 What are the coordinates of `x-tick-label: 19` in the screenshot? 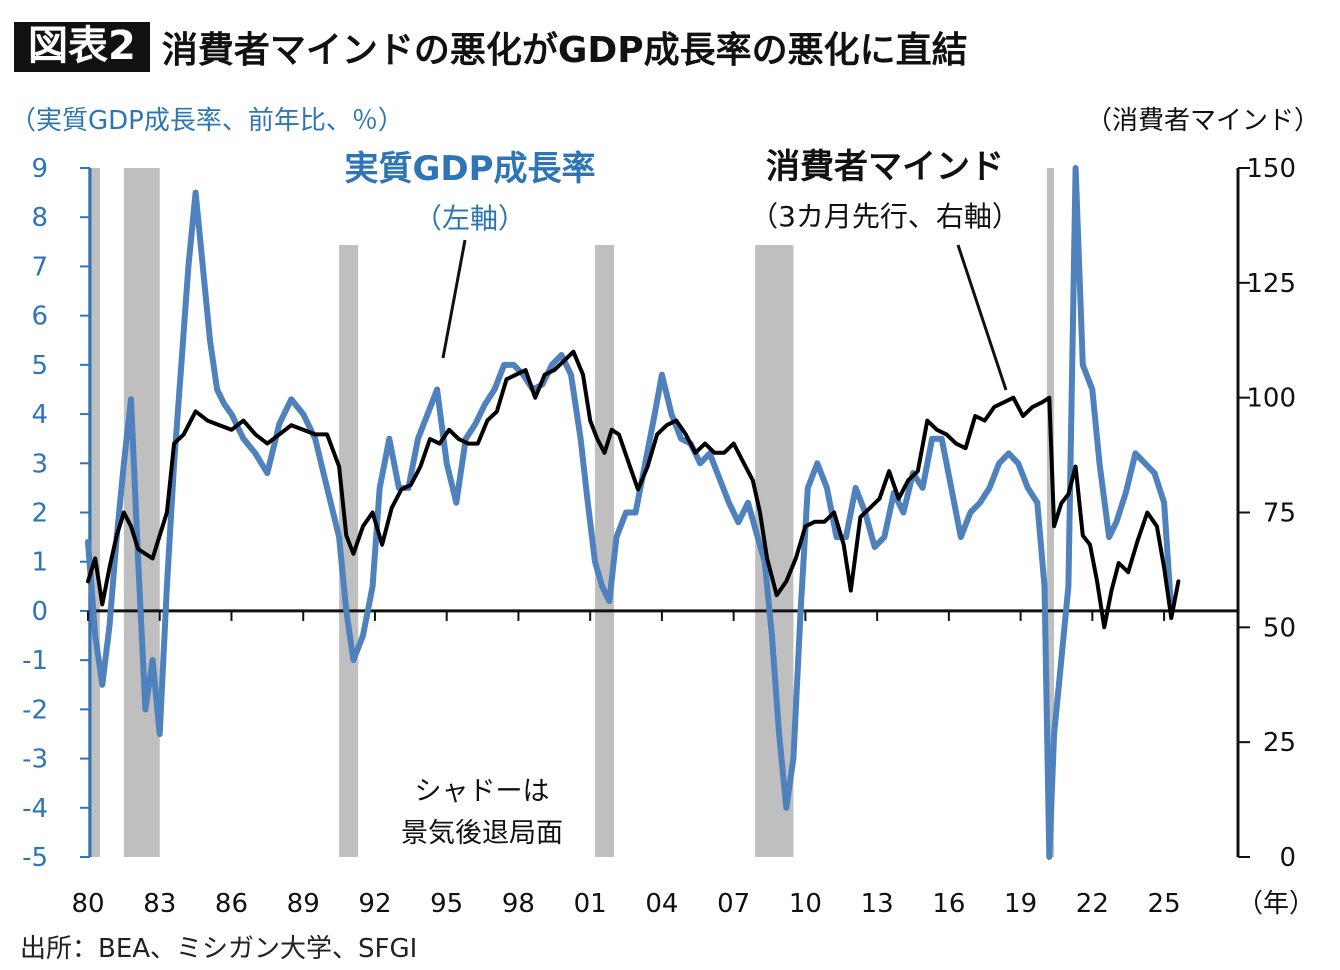 It's located at (1020, 904).